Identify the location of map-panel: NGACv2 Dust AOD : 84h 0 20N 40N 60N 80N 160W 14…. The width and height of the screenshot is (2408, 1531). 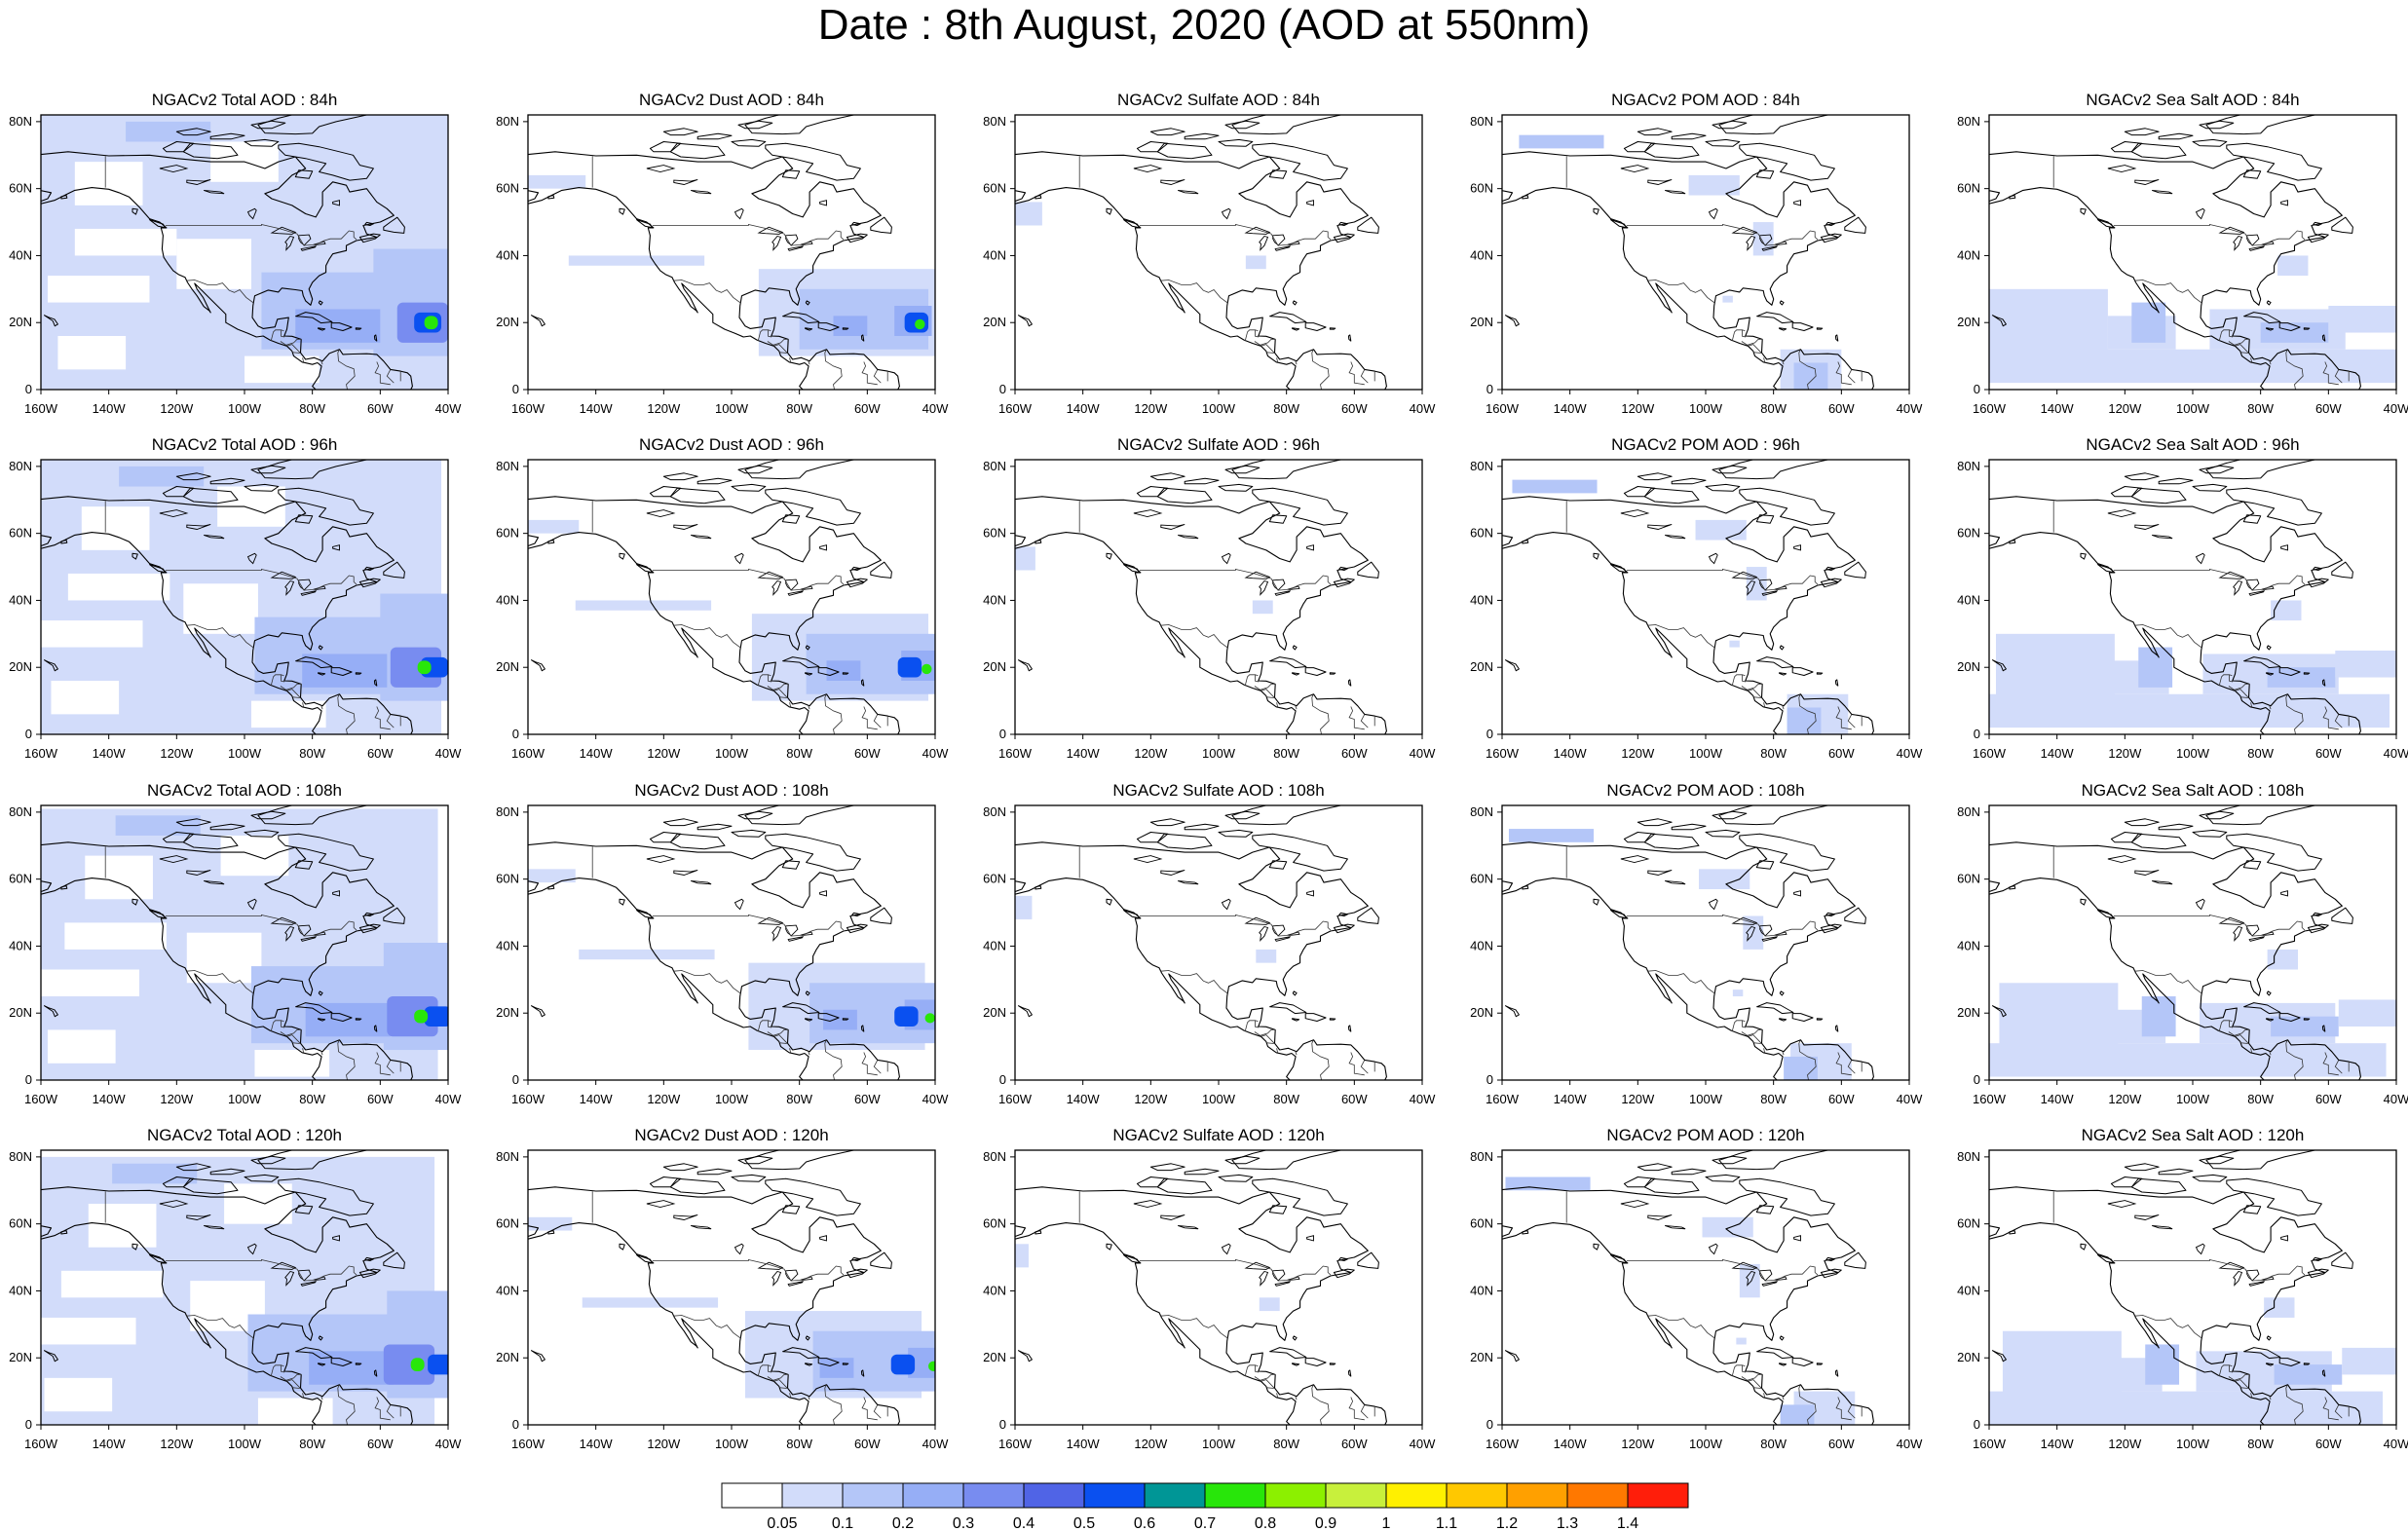
(722, 253).